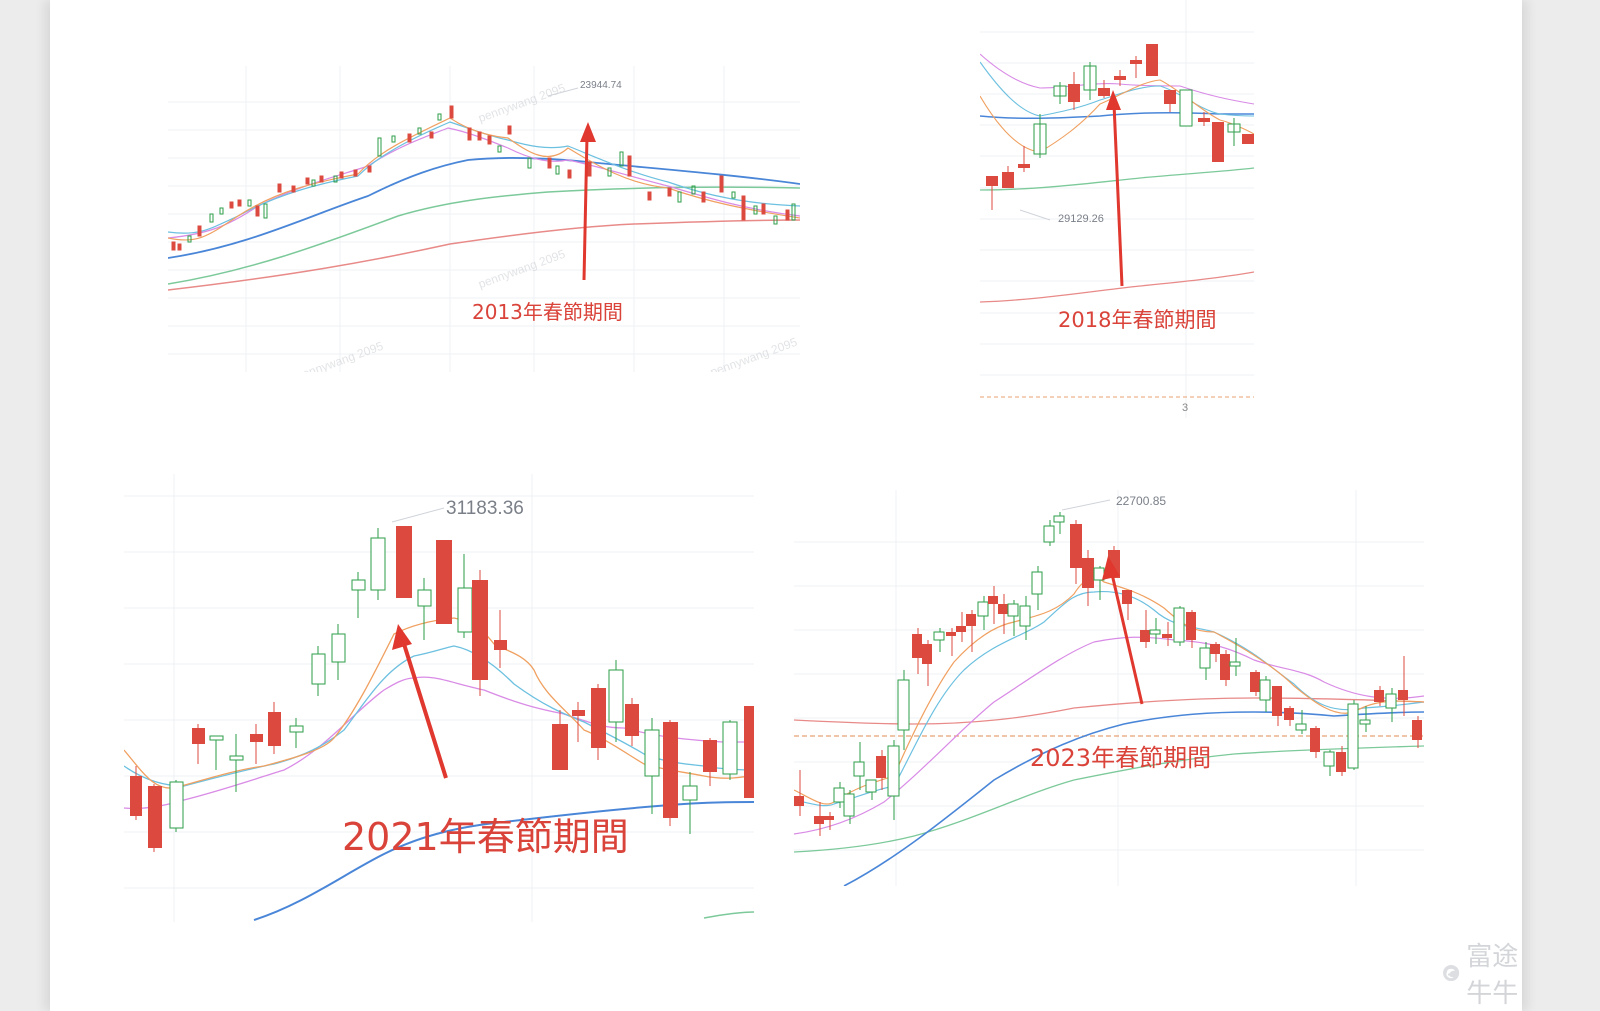  Describe the element at coordinates (1141, 501) in the screenshot. I see `peak-label-2023: 22700.85` at that location.